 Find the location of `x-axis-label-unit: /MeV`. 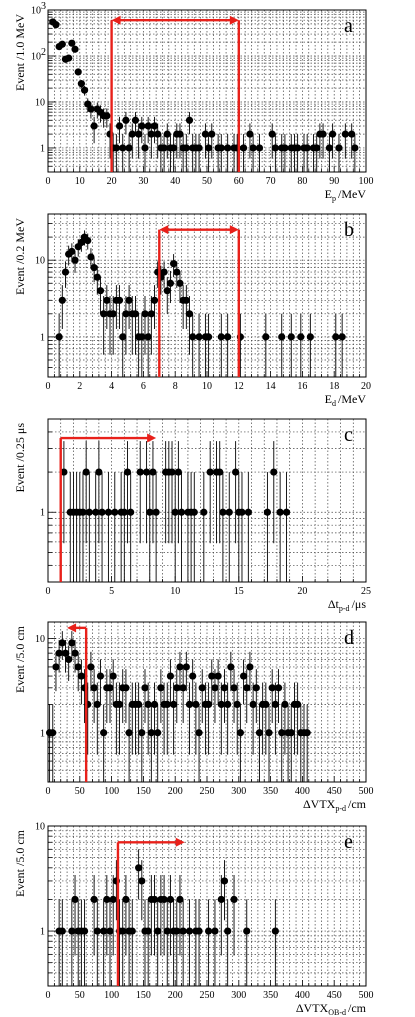

x-axis-label-unit: /MeV is located at coordinates (352, 194).